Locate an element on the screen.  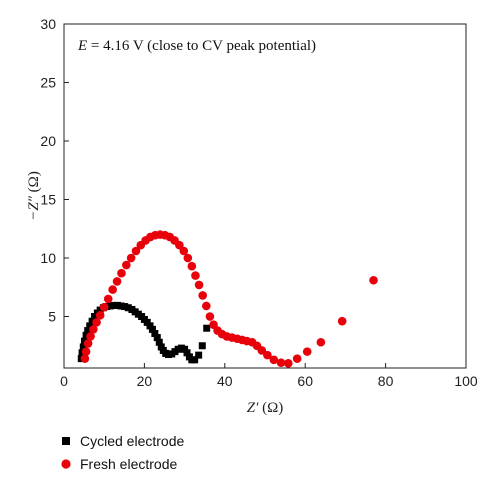
legend-marker-cycled is located at coordinates (66, 441).